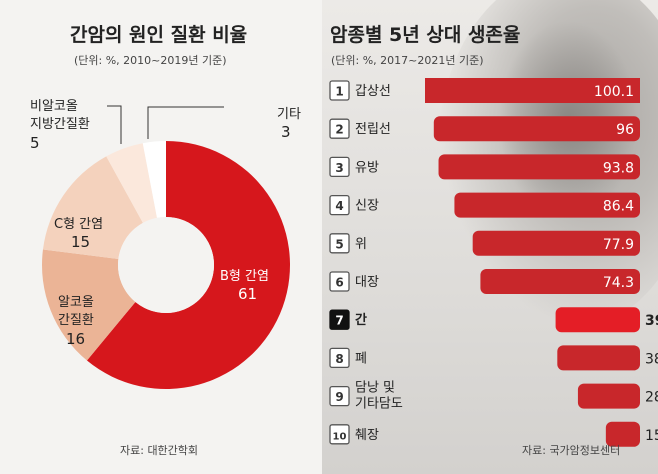 This screenshot has width=658, height=474. I want to click on bar-row: 4 신장 86.4, so click(484, 205).